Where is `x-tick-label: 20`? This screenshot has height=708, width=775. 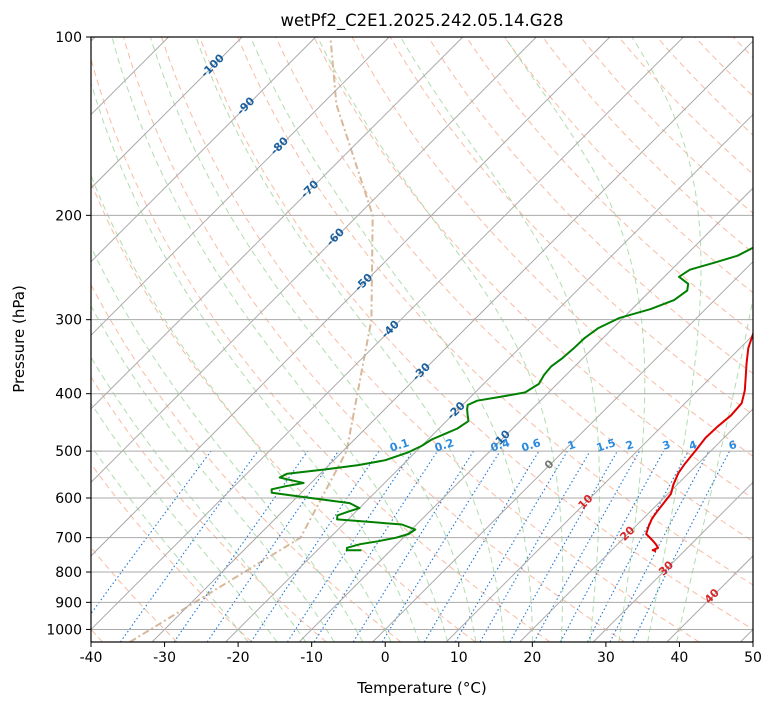
x-tick-label: 20 is located at coordinates (532, 658).